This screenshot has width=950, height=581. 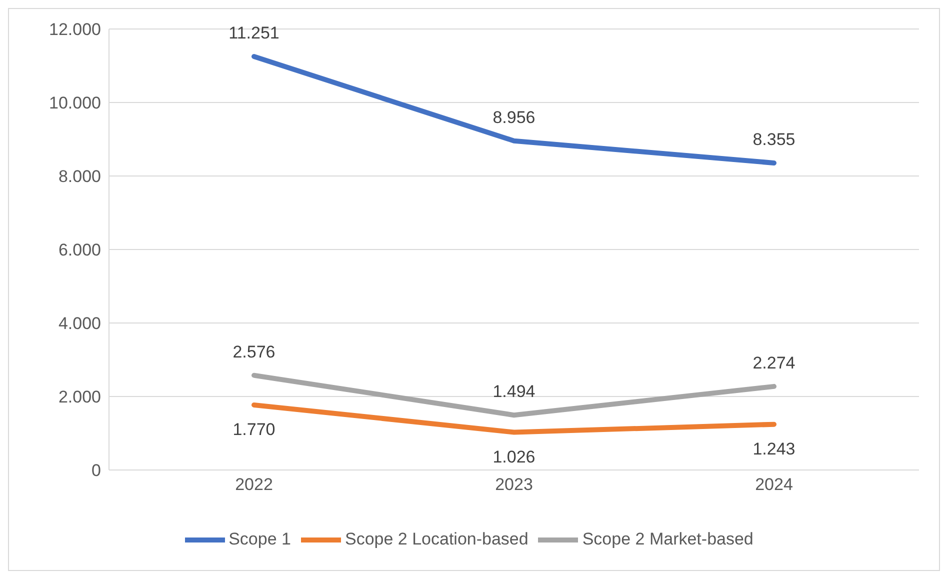 I want to click on y-tick-label: 6.000, so click(x=79, y=250).